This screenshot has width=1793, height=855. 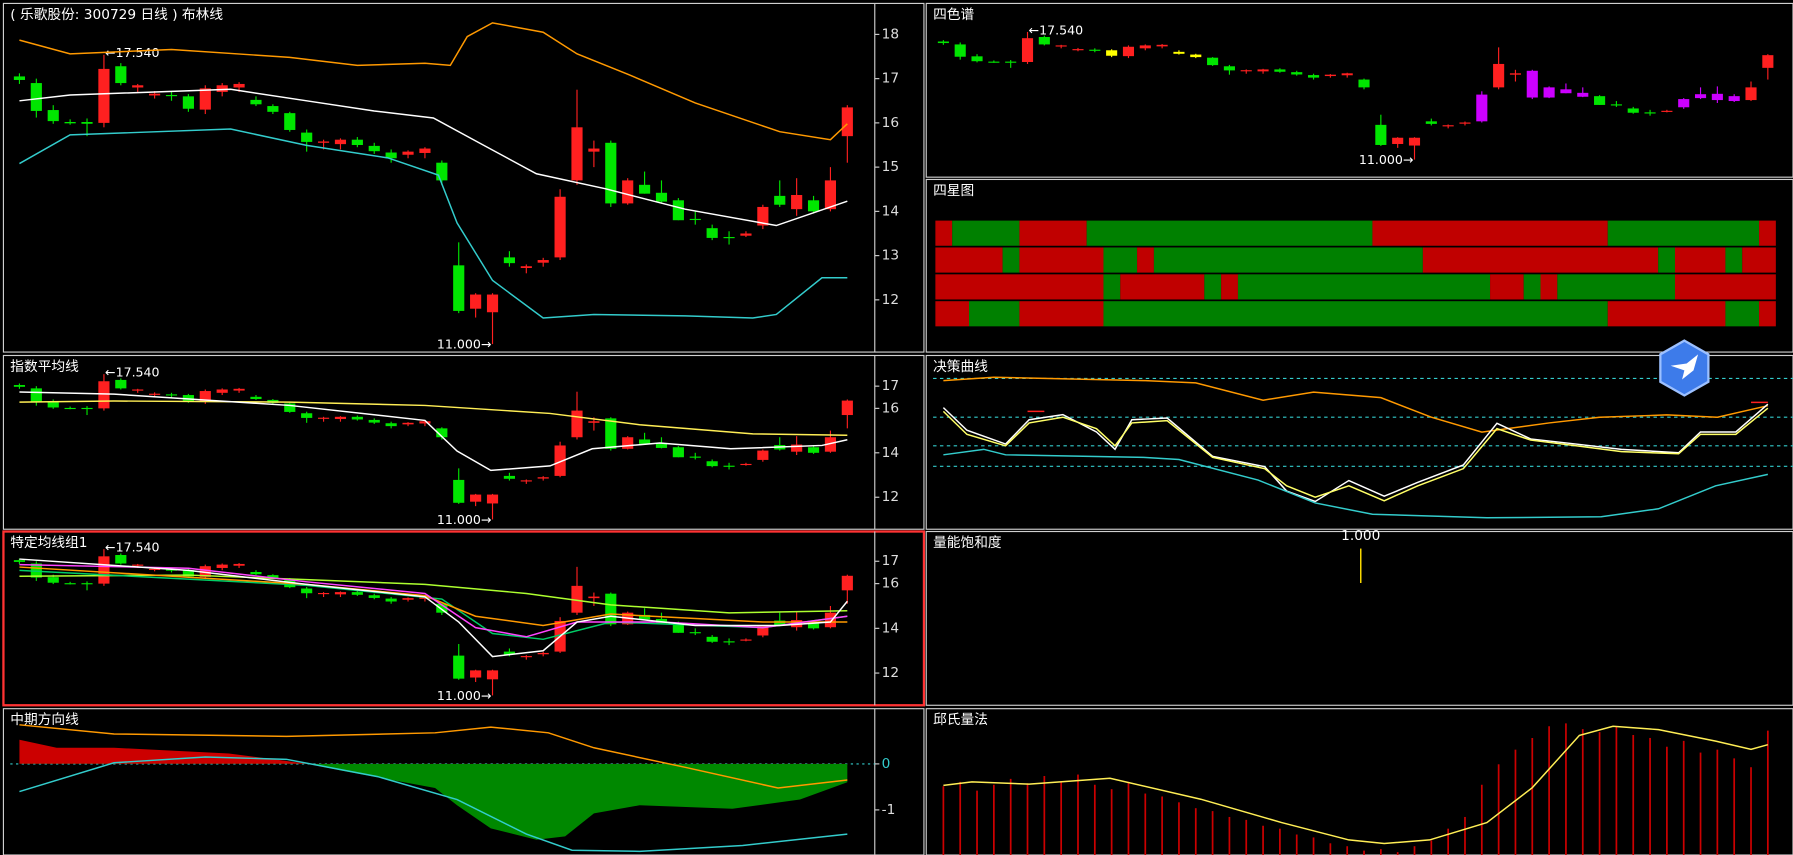 I want to click on panel: 特定均线组1 12 14 16 17 ←17.540 11.000→, so click(x=464, y=618).